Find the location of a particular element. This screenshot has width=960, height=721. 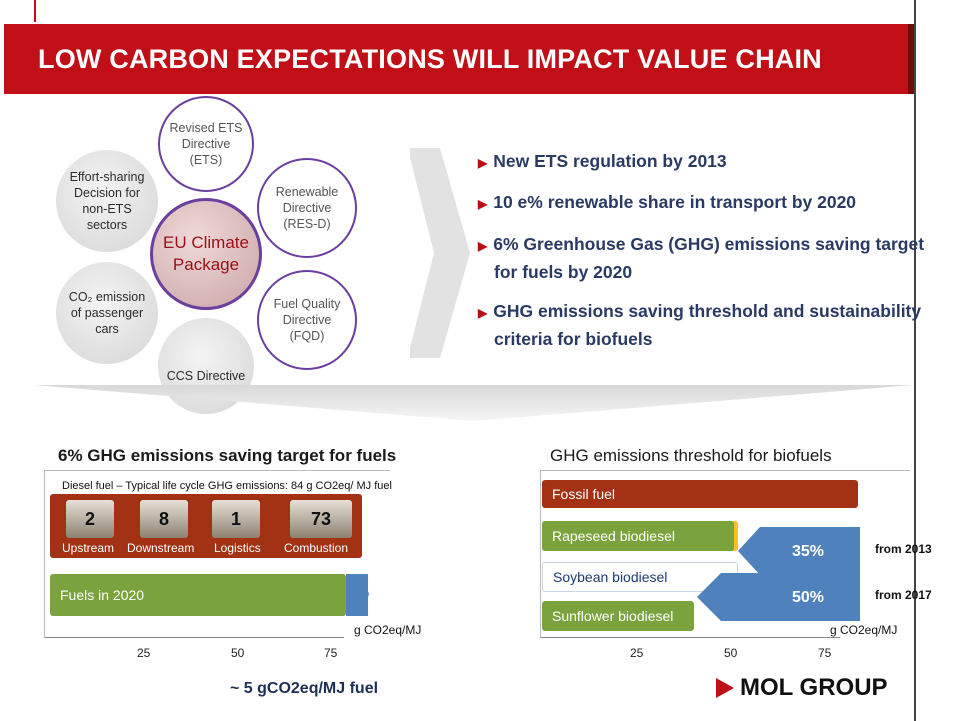

stage-downstream-tile: 8 is located at coordinates (164, 519).